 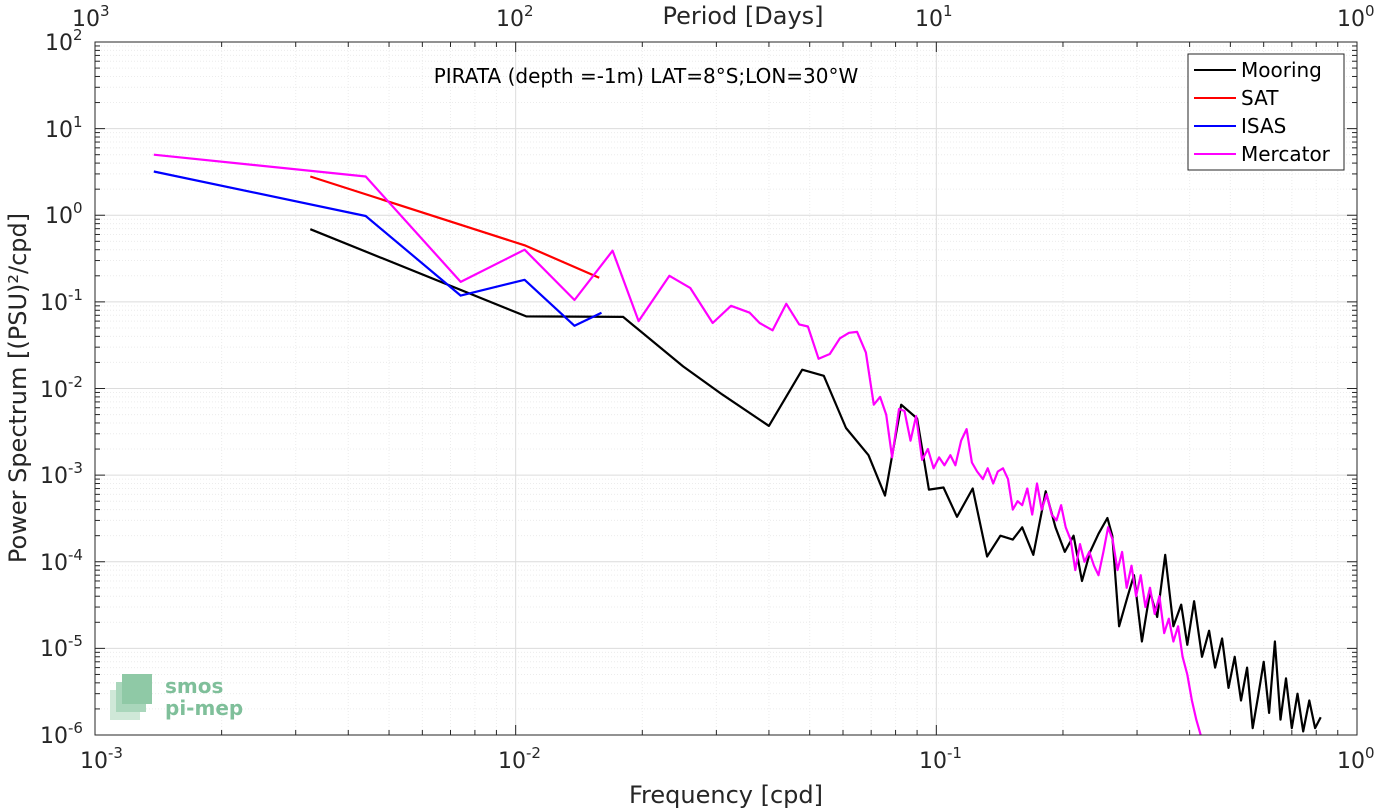 I want to click on x-tick-labels: 10⁻³ 10⁻² 10⁻¹ 10⁰, so click(x=727, y=759).